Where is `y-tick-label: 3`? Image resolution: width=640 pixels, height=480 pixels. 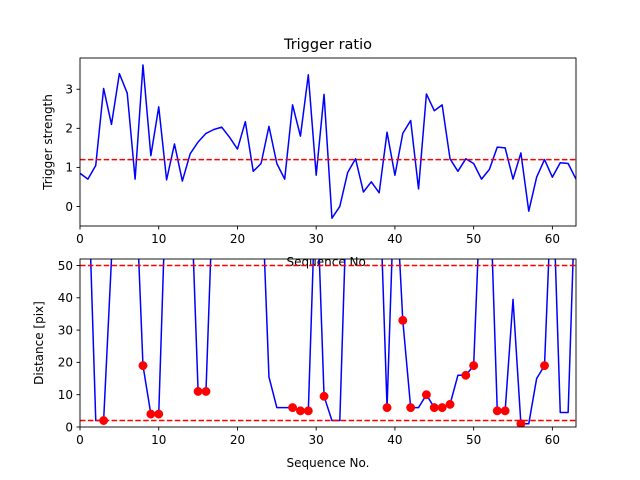 y-tick-label: 3 is located at coordinates (69, 90).